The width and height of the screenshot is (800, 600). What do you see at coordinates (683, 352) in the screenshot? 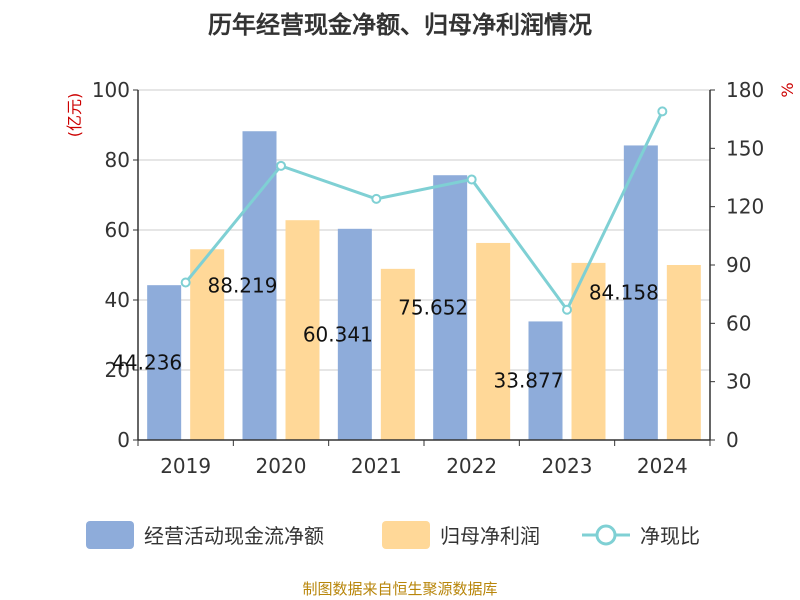
I see `bar-net-profit-2024` at bounding box center [683, 352].